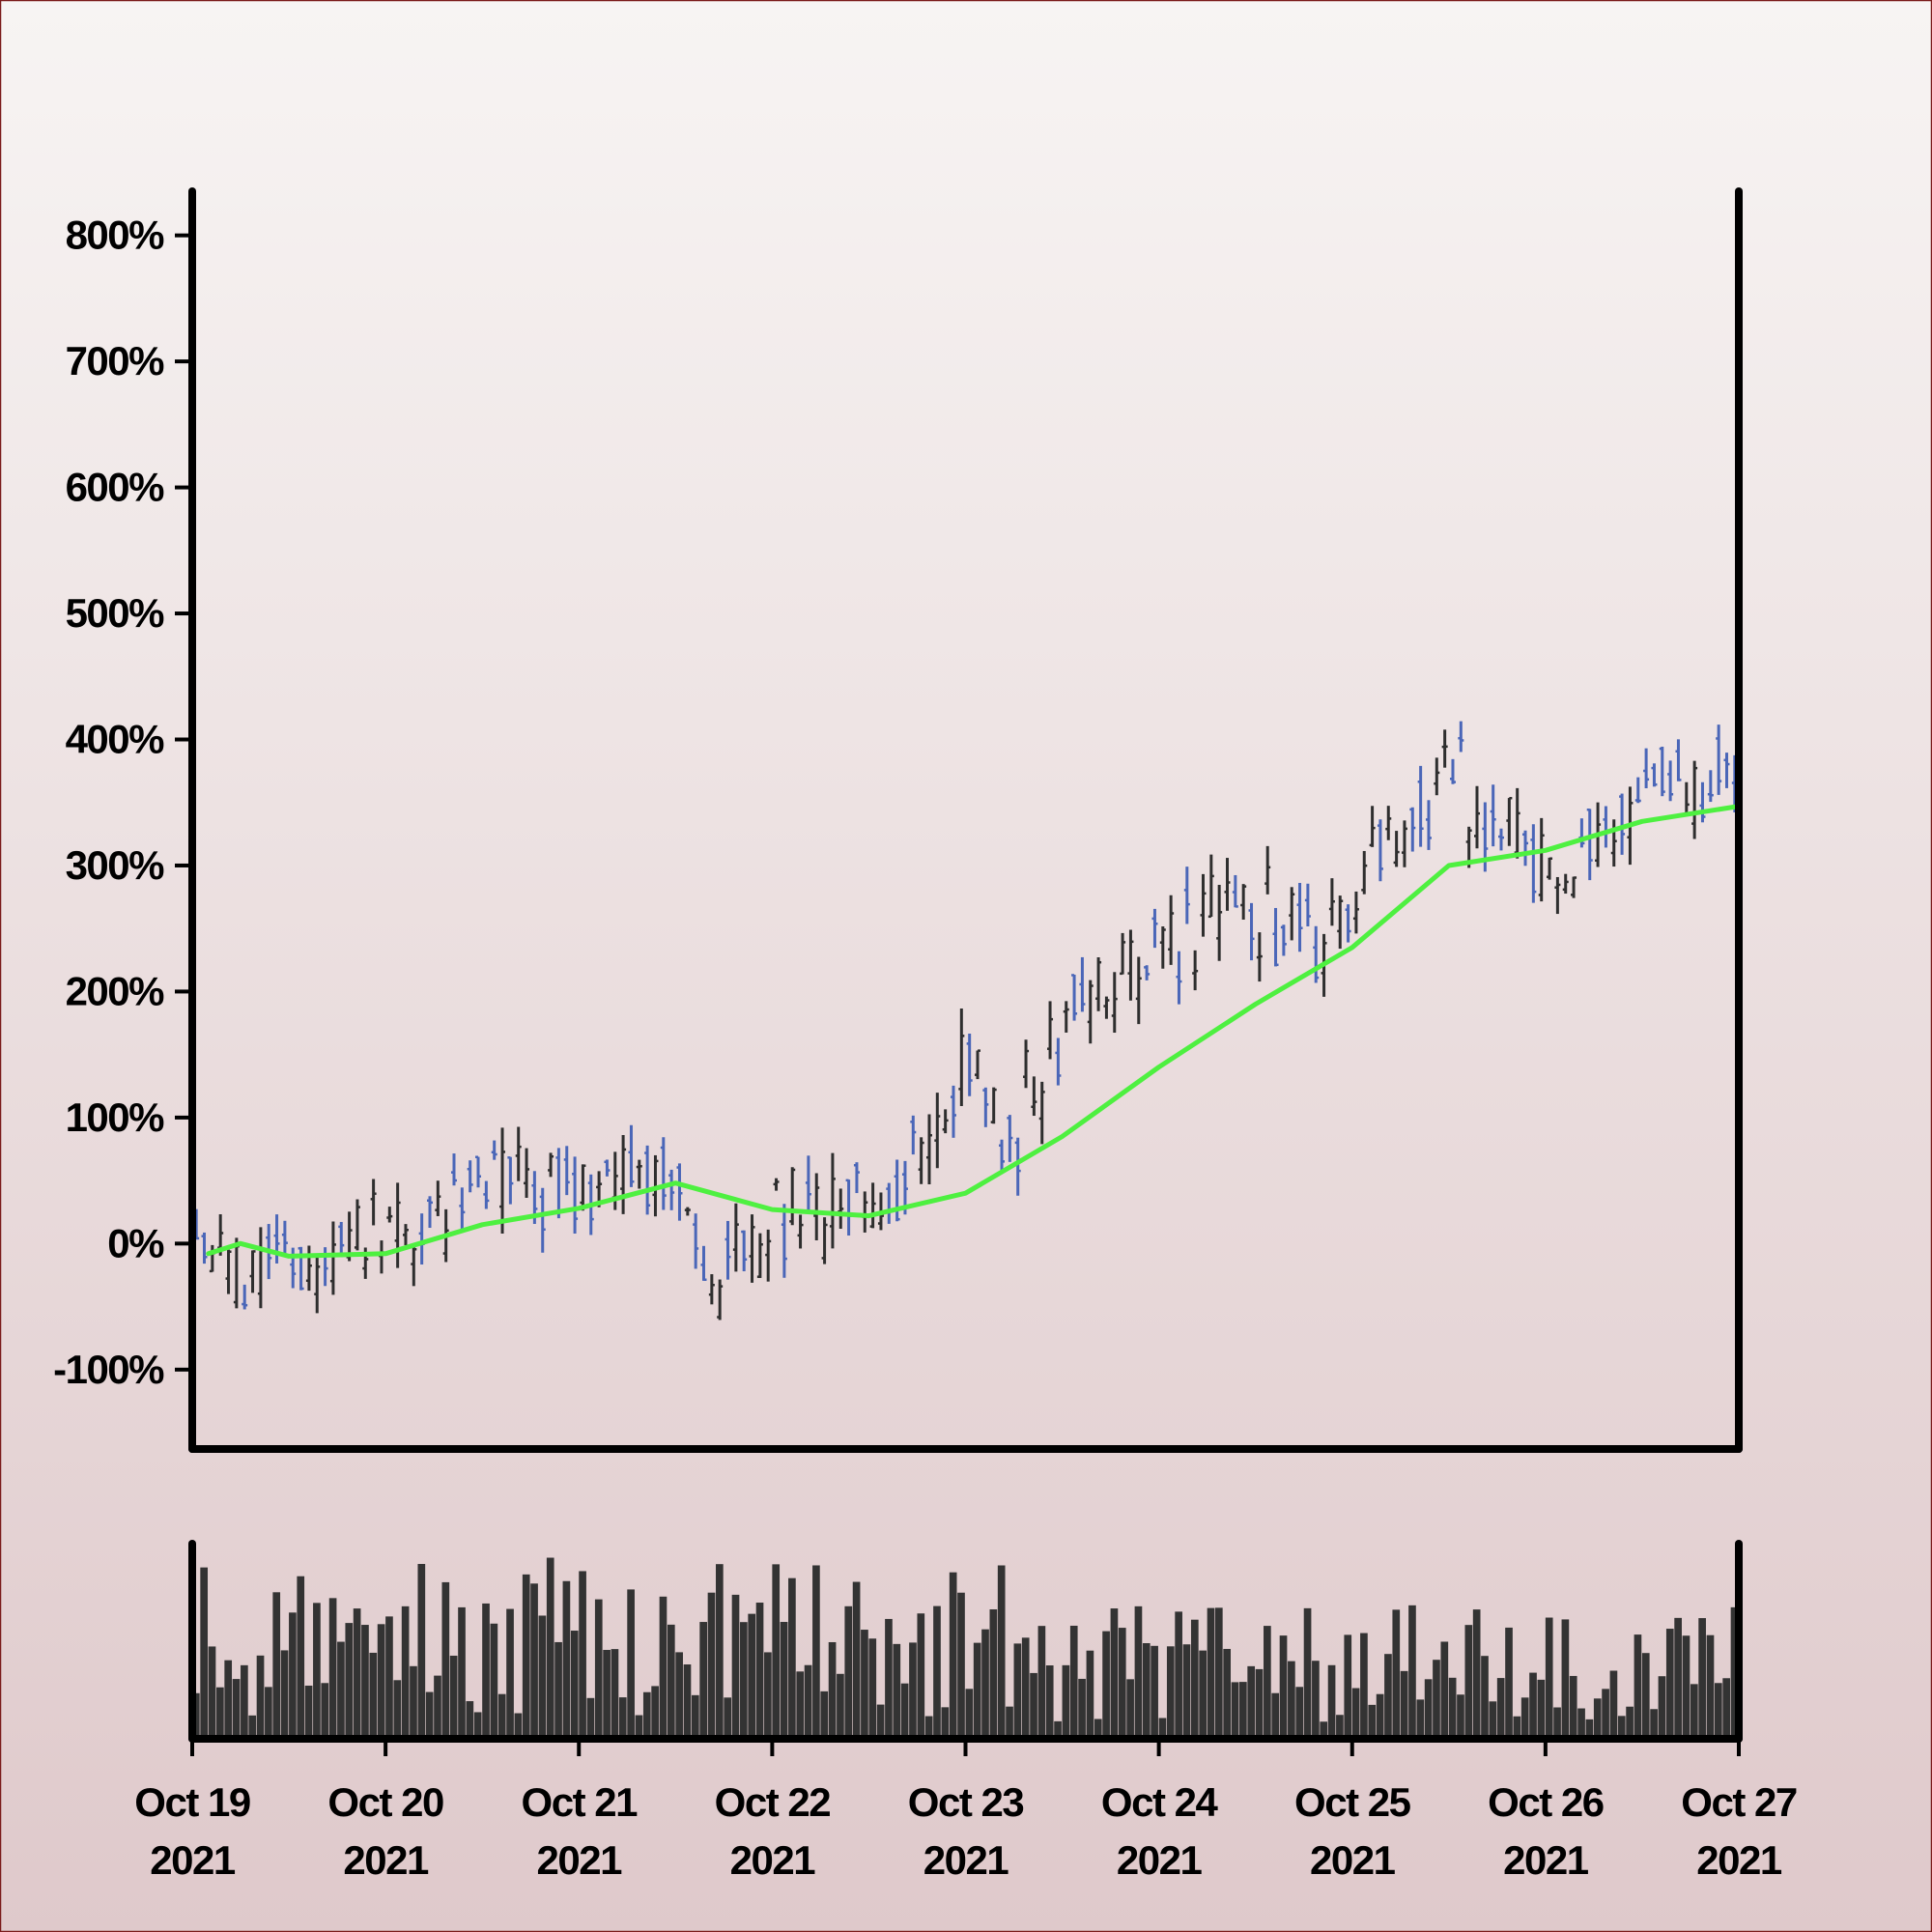  I want to click on y-tick-label: 0%, so click(135, 1242).